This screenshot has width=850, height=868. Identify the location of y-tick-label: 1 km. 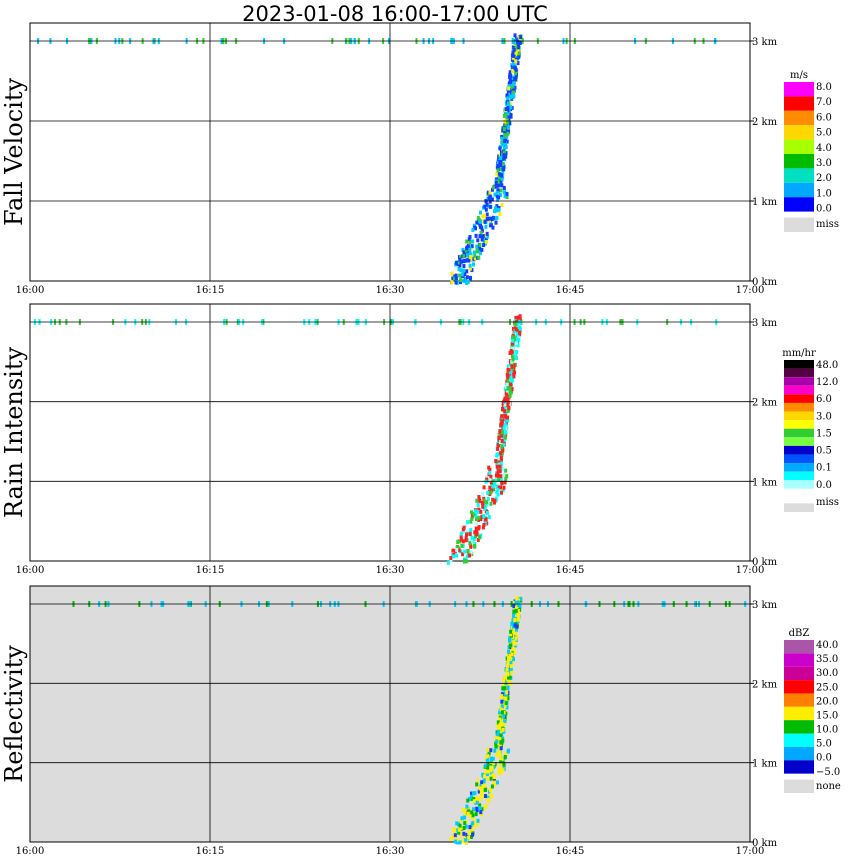
(765, 202).